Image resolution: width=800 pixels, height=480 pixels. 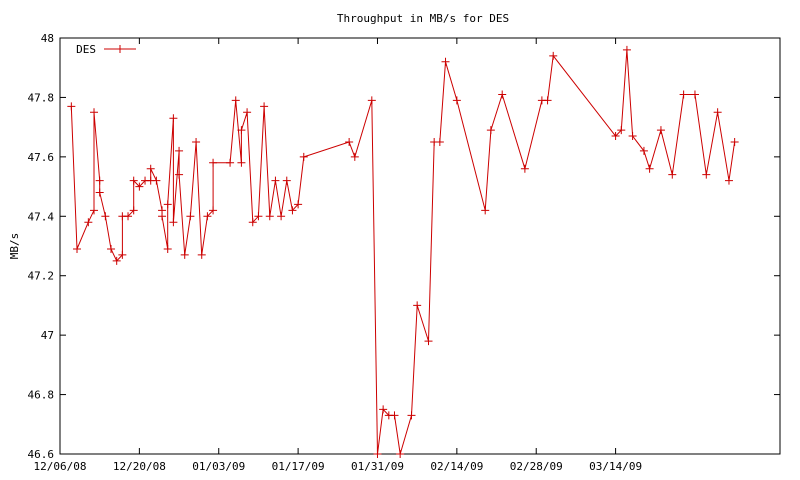 I want to click on x-tick-label: 03/14/09, so click(x=615, y=466).